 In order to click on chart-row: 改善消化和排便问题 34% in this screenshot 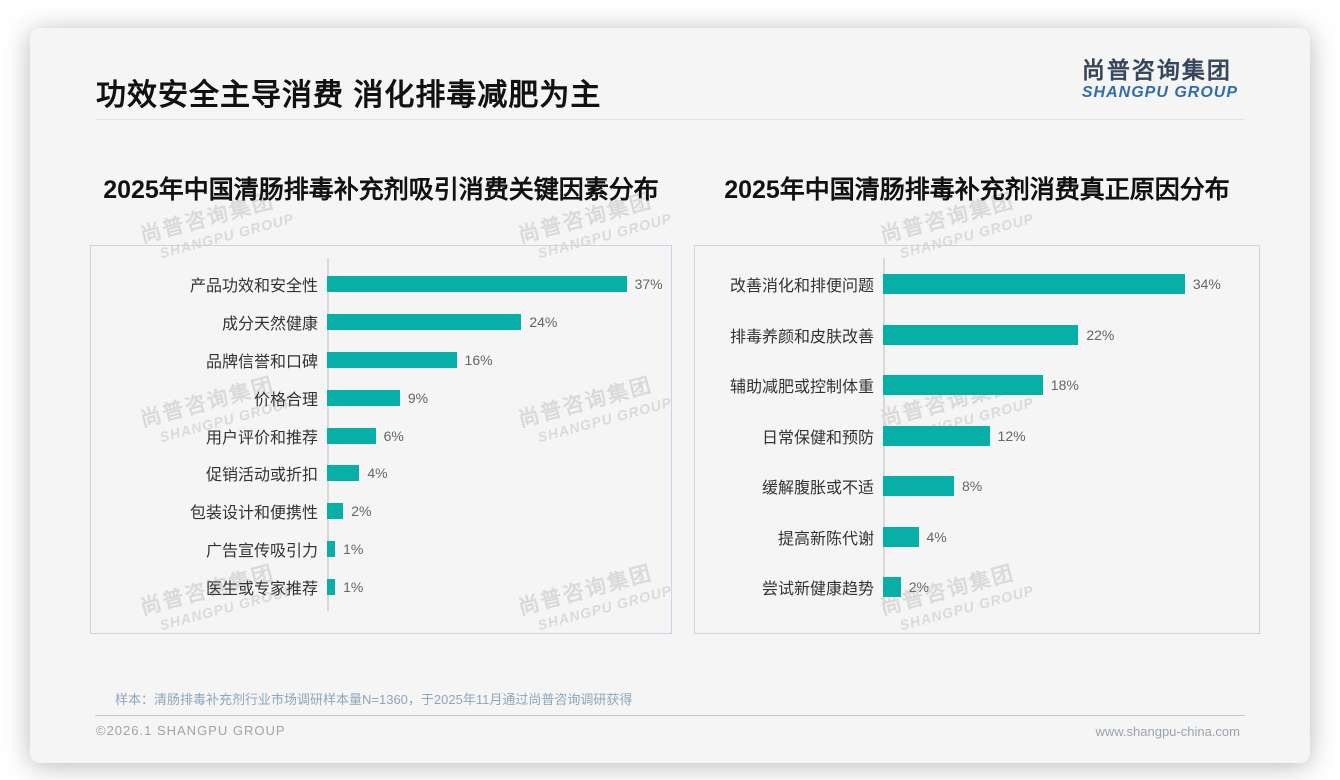, I will do `click(971, 284)`.